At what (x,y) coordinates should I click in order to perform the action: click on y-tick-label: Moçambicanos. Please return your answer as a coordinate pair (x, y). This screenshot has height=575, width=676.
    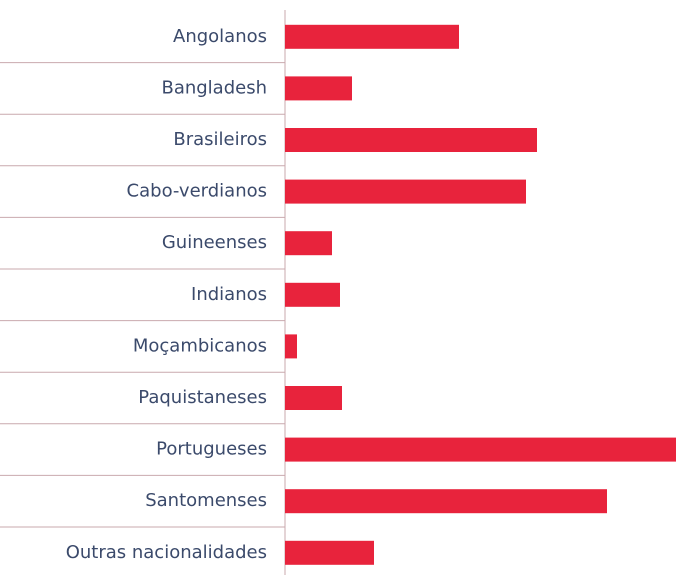
    Looking at the image, I should click on (200, 345).